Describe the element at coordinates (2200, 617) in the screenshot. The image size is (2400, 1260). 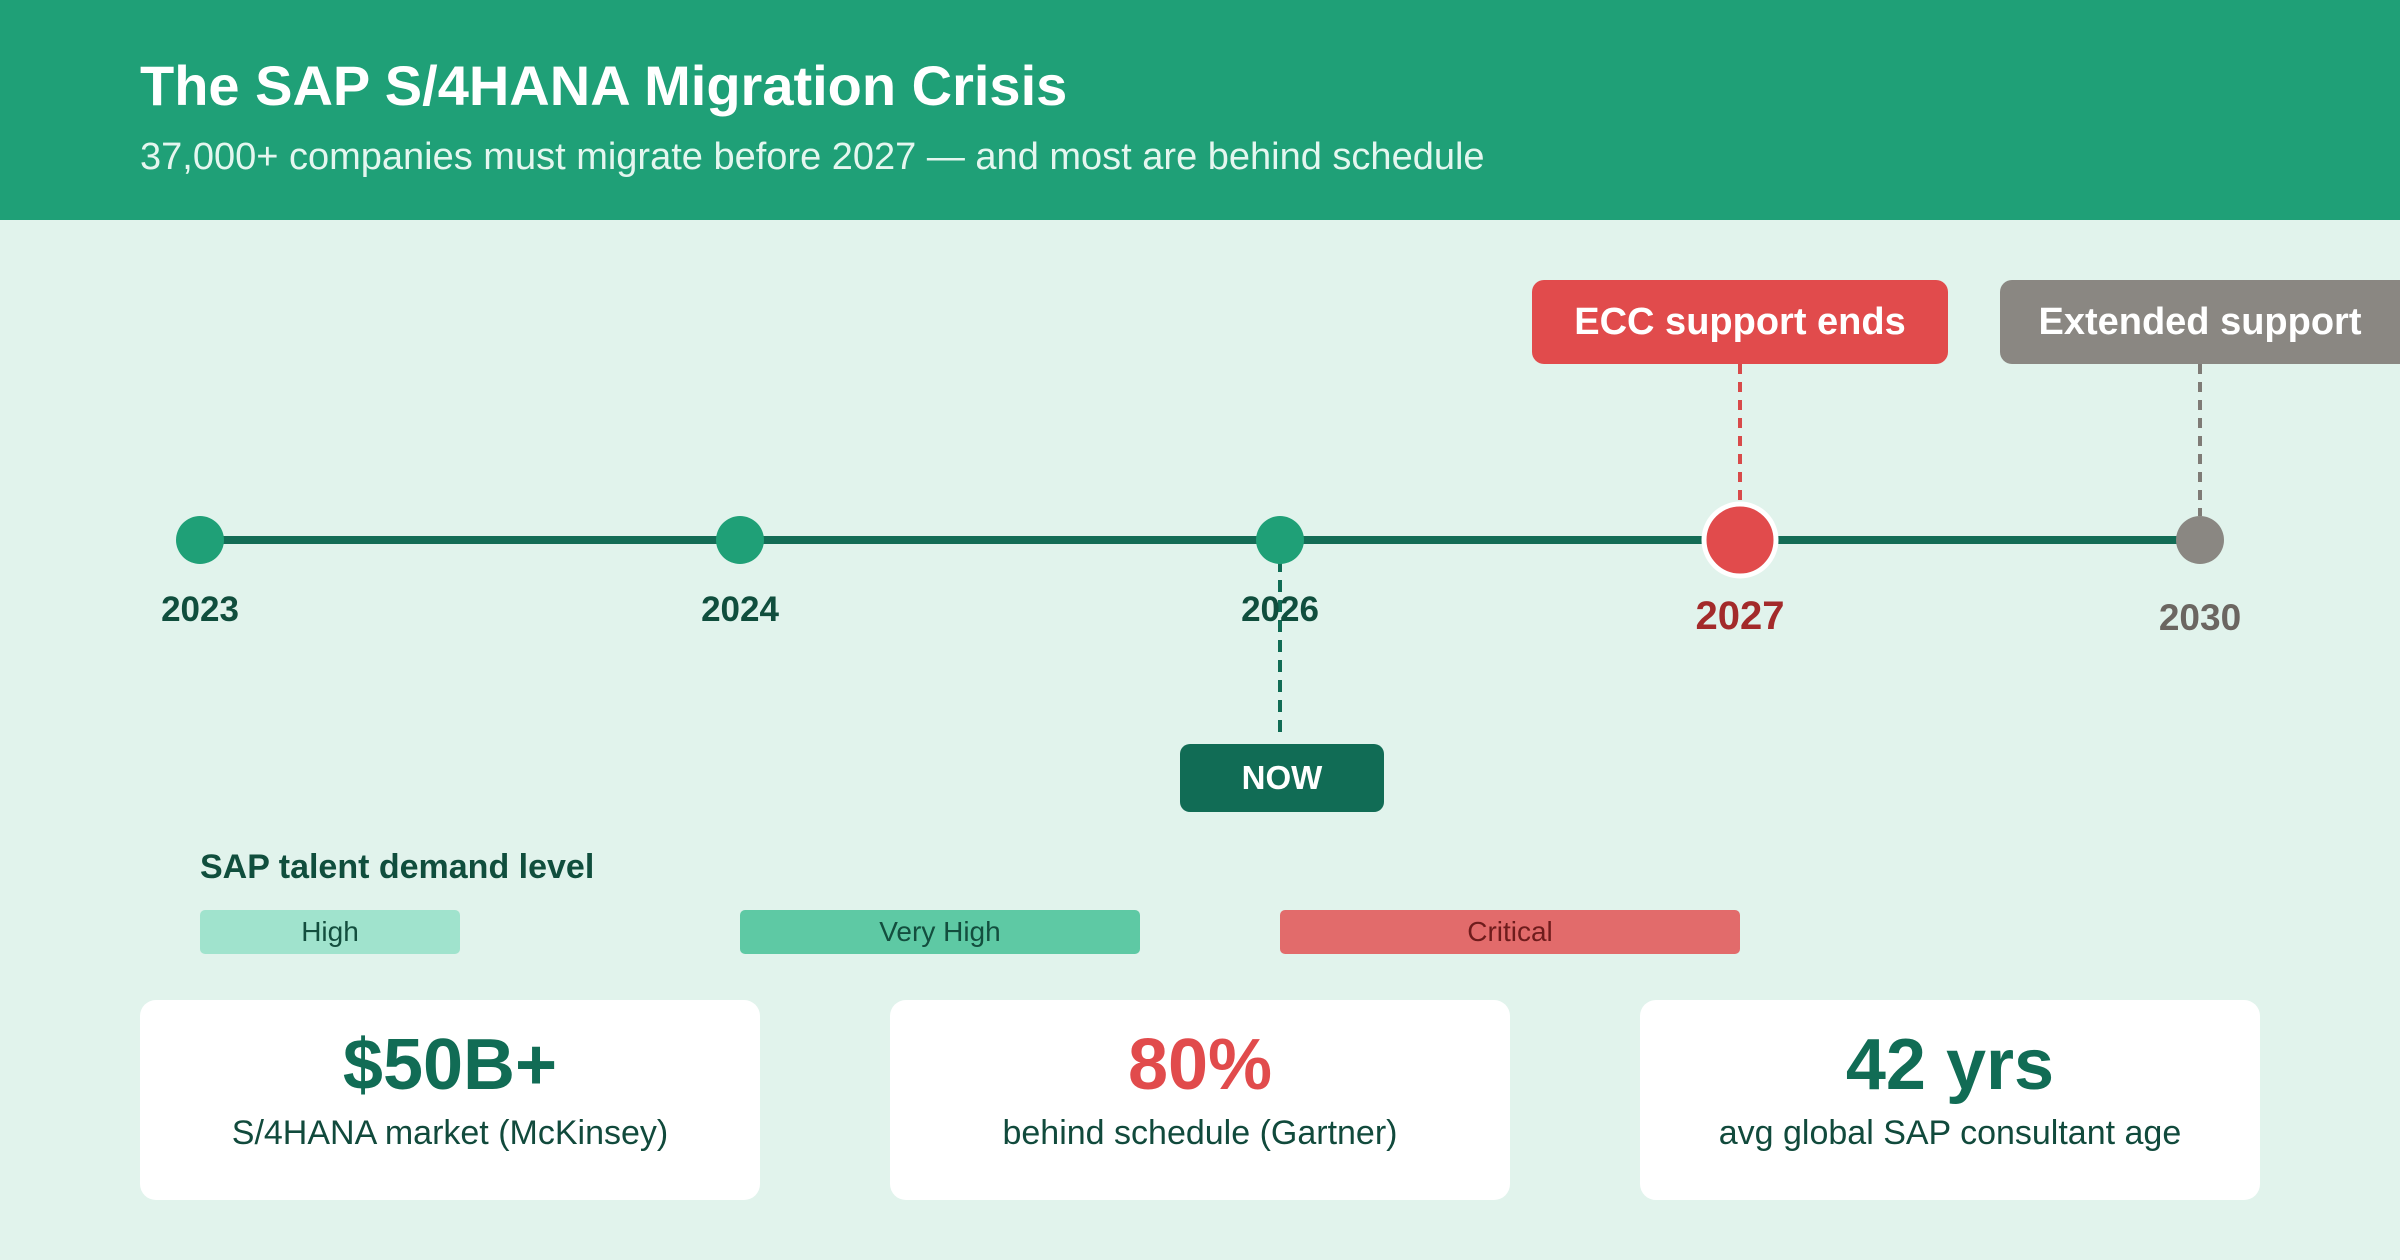
I see `year-label-2030: 2030` at that location.